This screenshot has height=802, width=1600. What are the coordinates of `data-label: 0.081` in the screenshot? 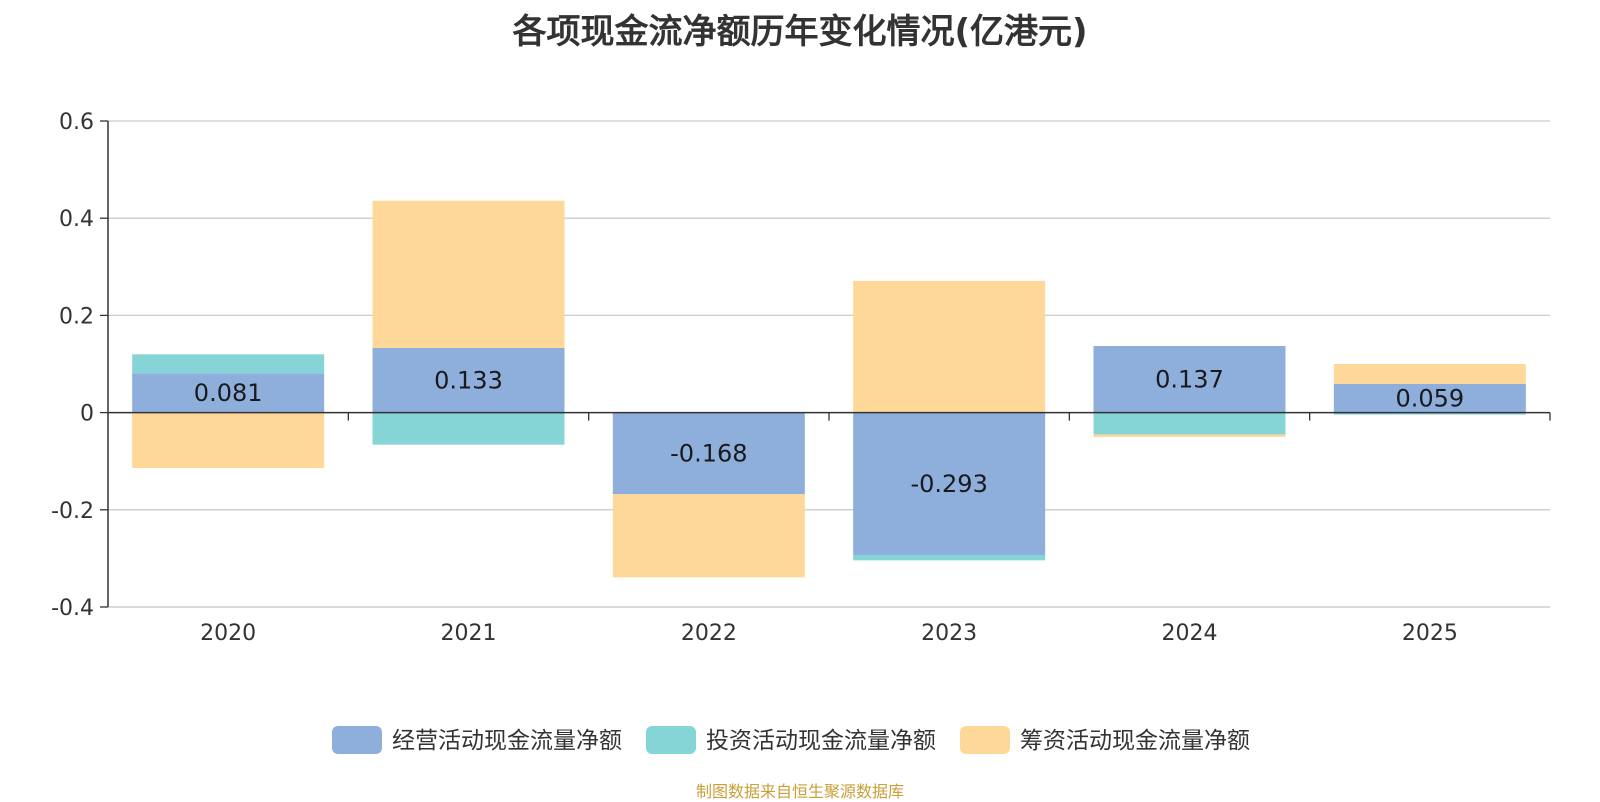 It's located at (228, 393).